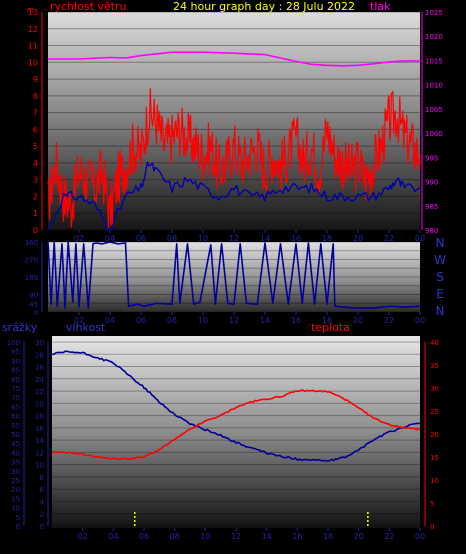 This screenshot has height=554, width=466. Describe the element at coordinates (380, 6) in the screenshot. I see `pressure-title: tlak` at that location.